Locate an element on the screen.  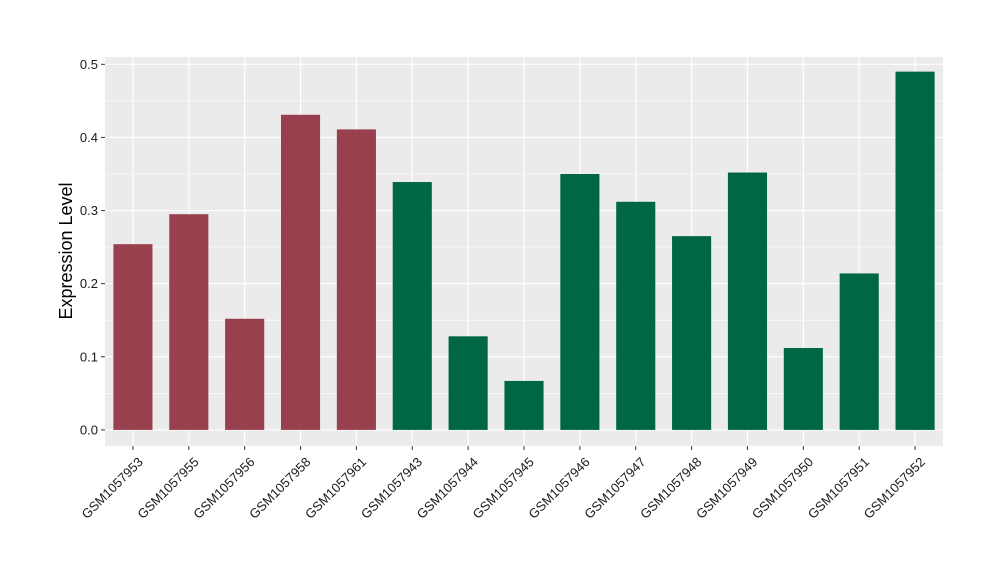
y-axis-ticks: 0.0 0.1 0.2 0.3 0.4 0.5 is located at coordinates (92, 247).